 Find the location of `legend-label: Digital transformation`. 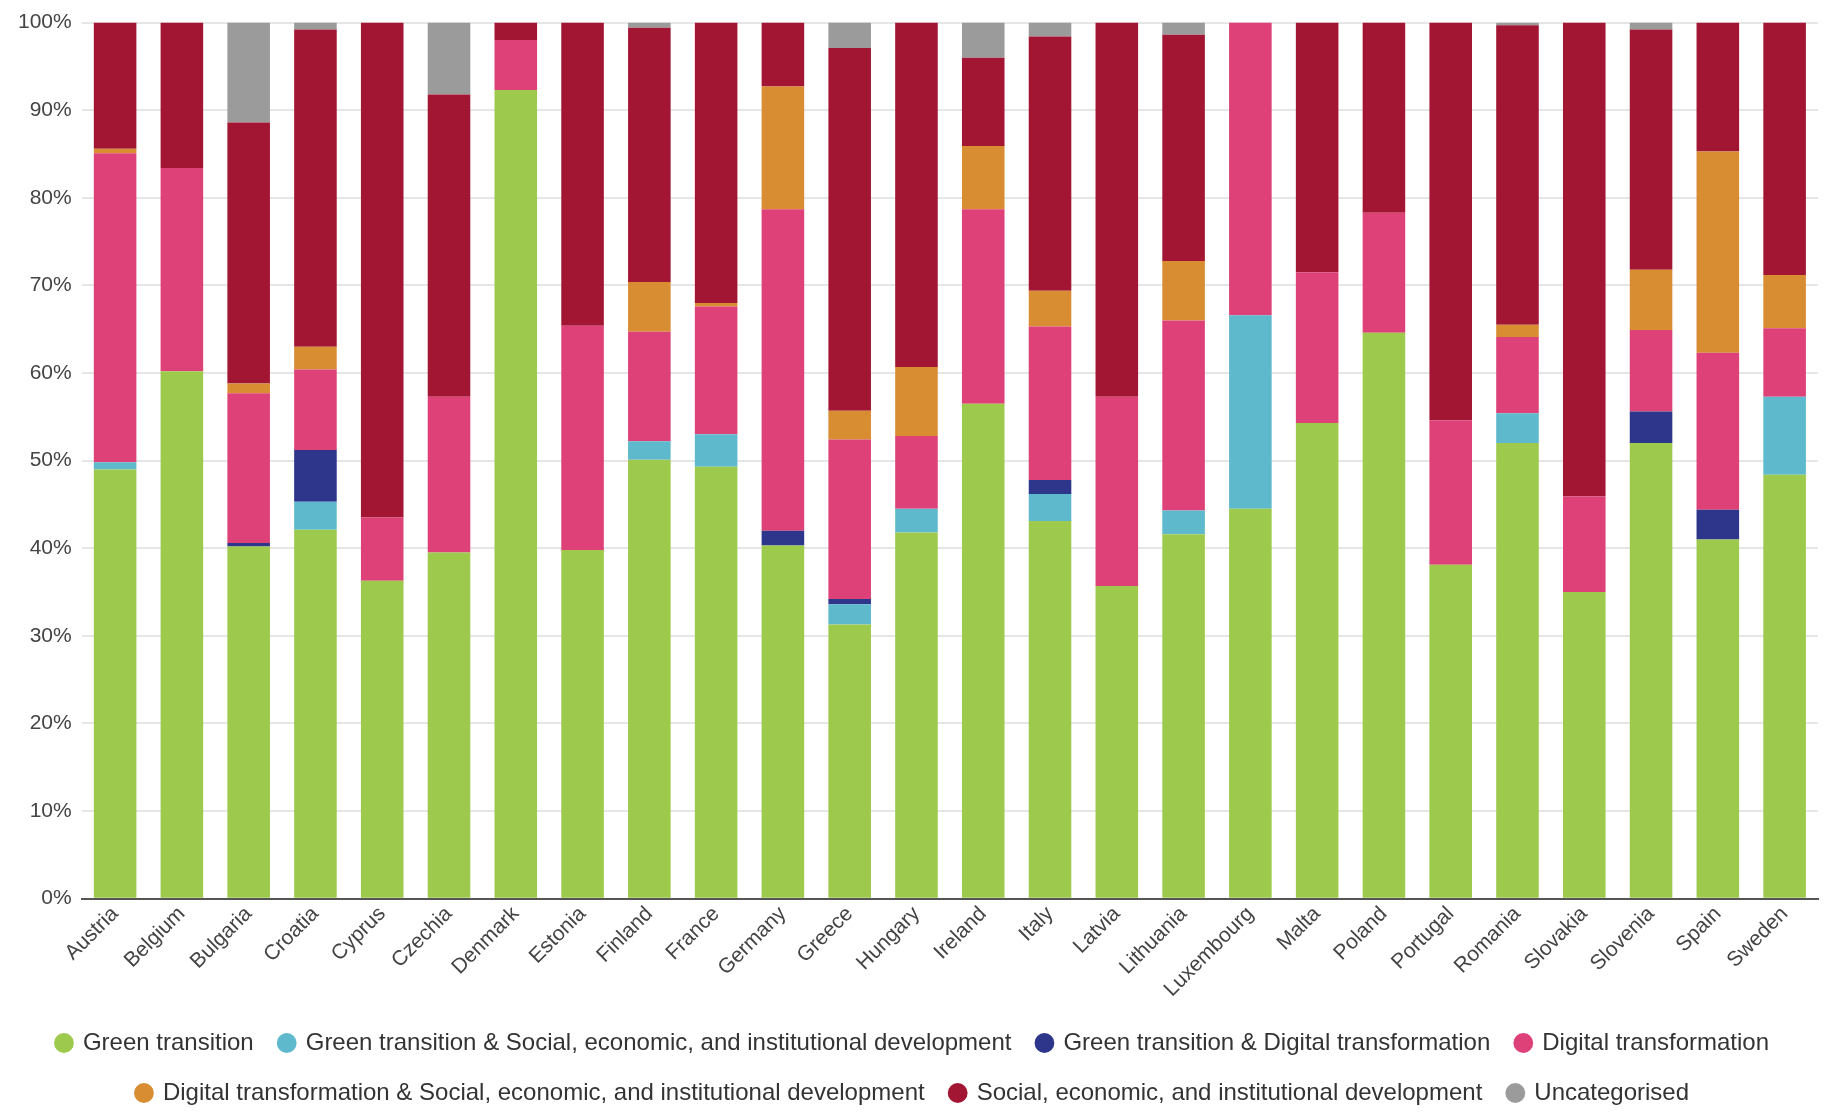

legend-label: Digital transformation is located at coordinates (1656, 1041).